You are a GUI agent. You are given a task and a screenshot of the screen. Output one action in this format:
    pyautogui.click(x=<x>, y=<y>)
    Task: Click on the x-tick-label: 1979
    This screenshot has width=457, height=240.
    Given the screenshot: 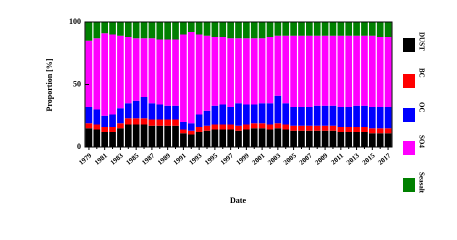 What is the action you would take?
    pyautogui.click(x=85, y=158)
    